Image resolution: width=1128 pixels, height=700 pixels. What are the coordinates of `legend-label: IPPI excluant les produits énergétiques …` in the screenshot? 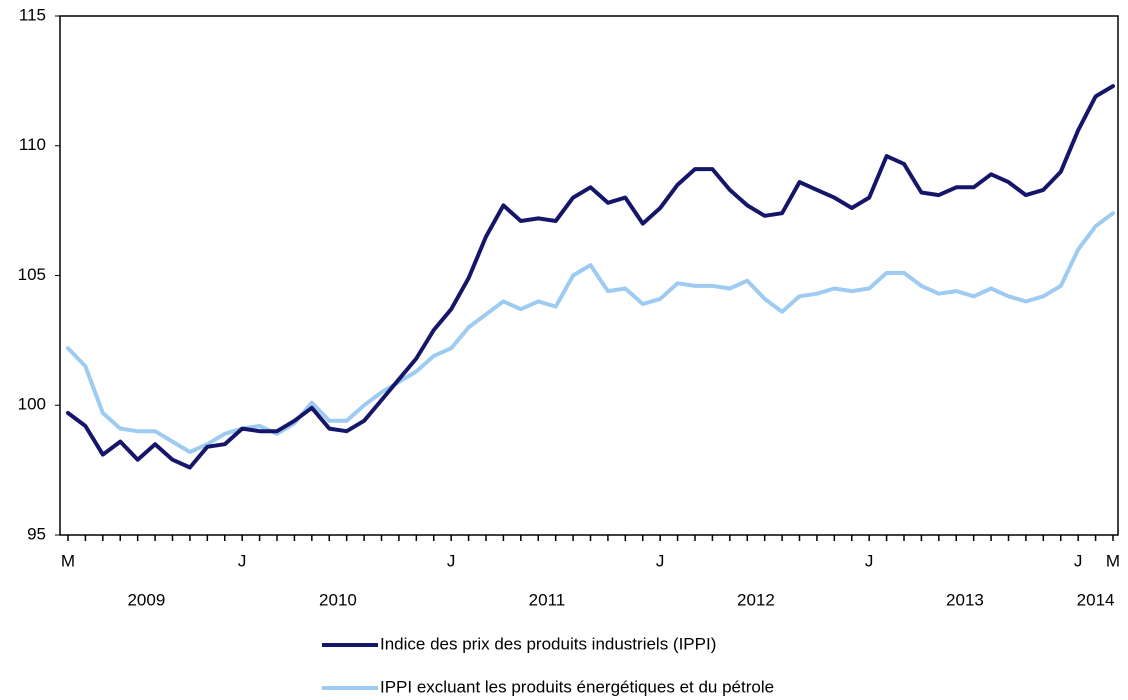 It's located at (577, 686).